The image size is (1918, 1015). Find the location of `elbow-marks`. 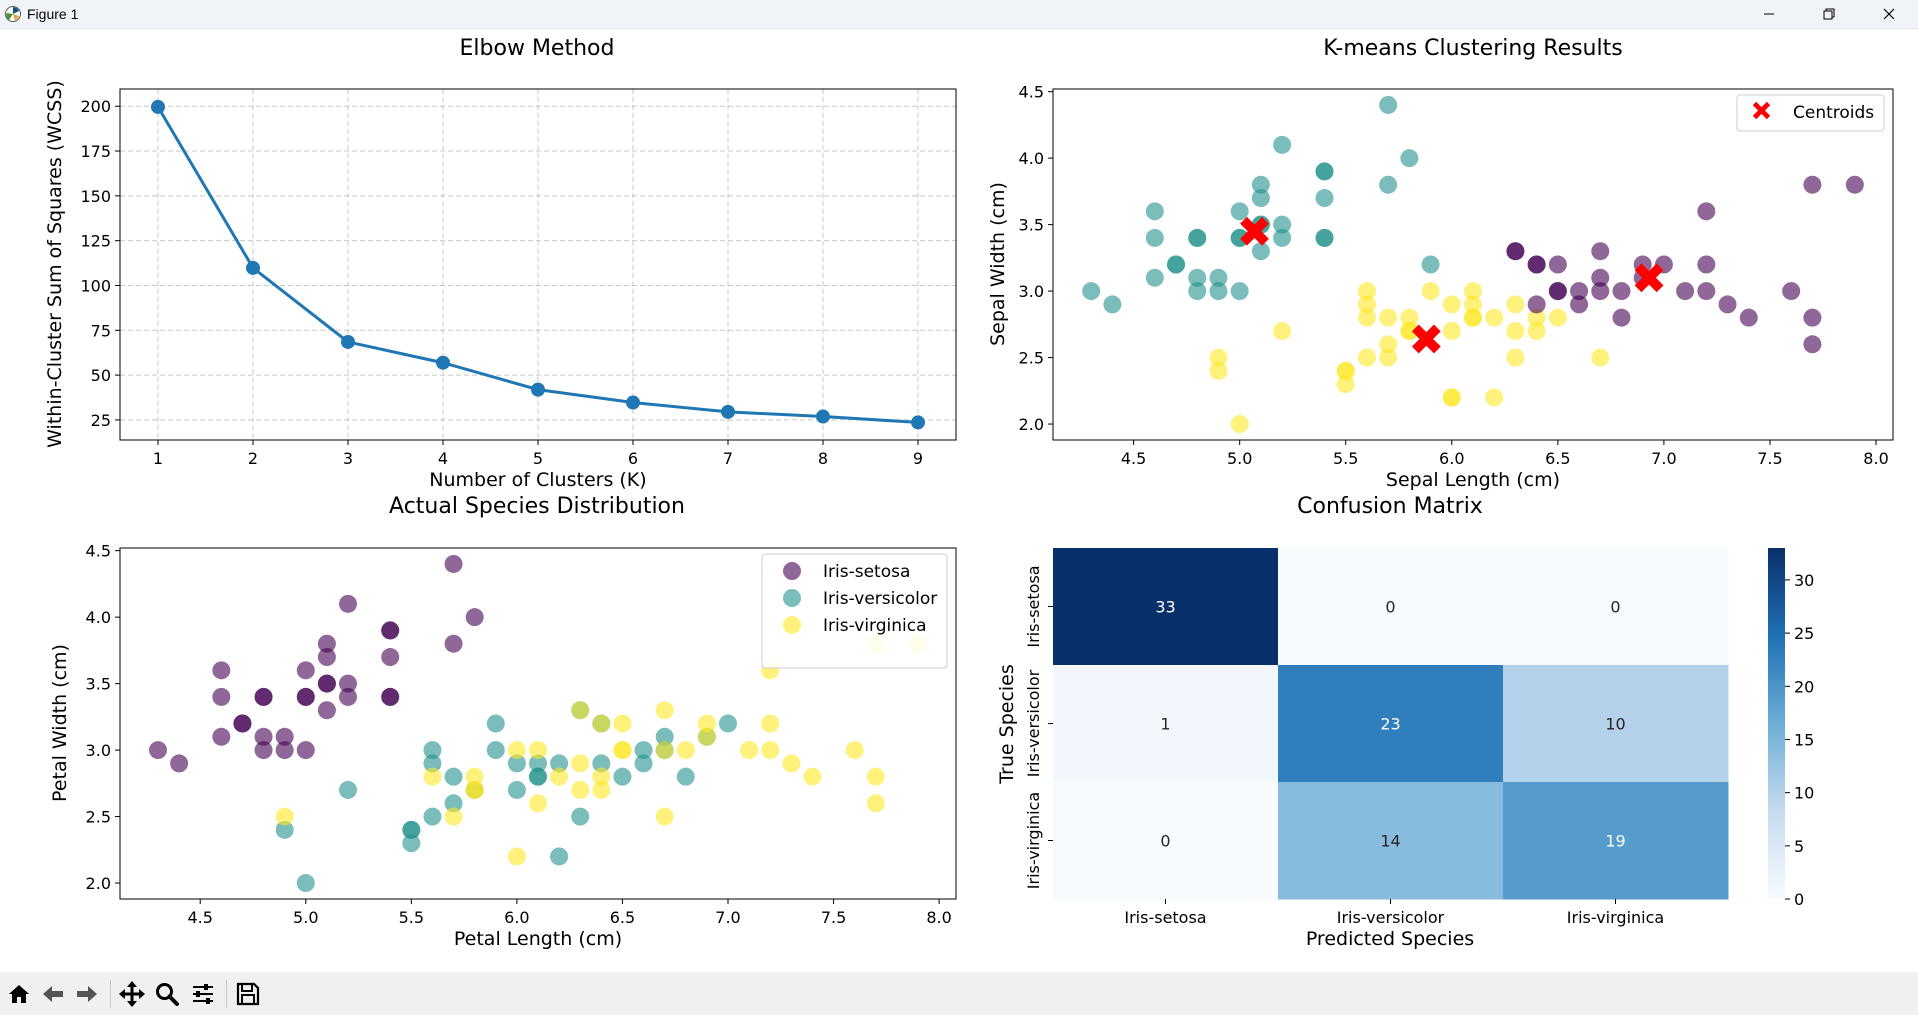

elbow-marks is located at coordinates (538, 264).